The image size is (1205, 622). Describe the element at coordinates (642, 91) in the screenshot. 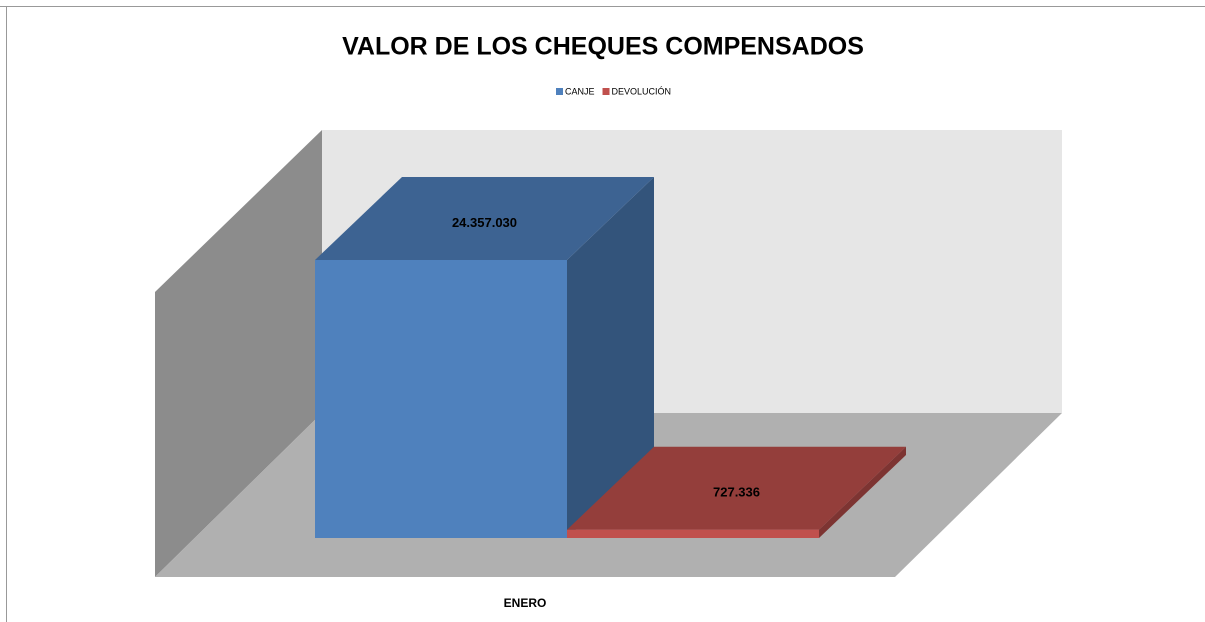

I see `legend-label: DEVOLUCIÓN` at that location.